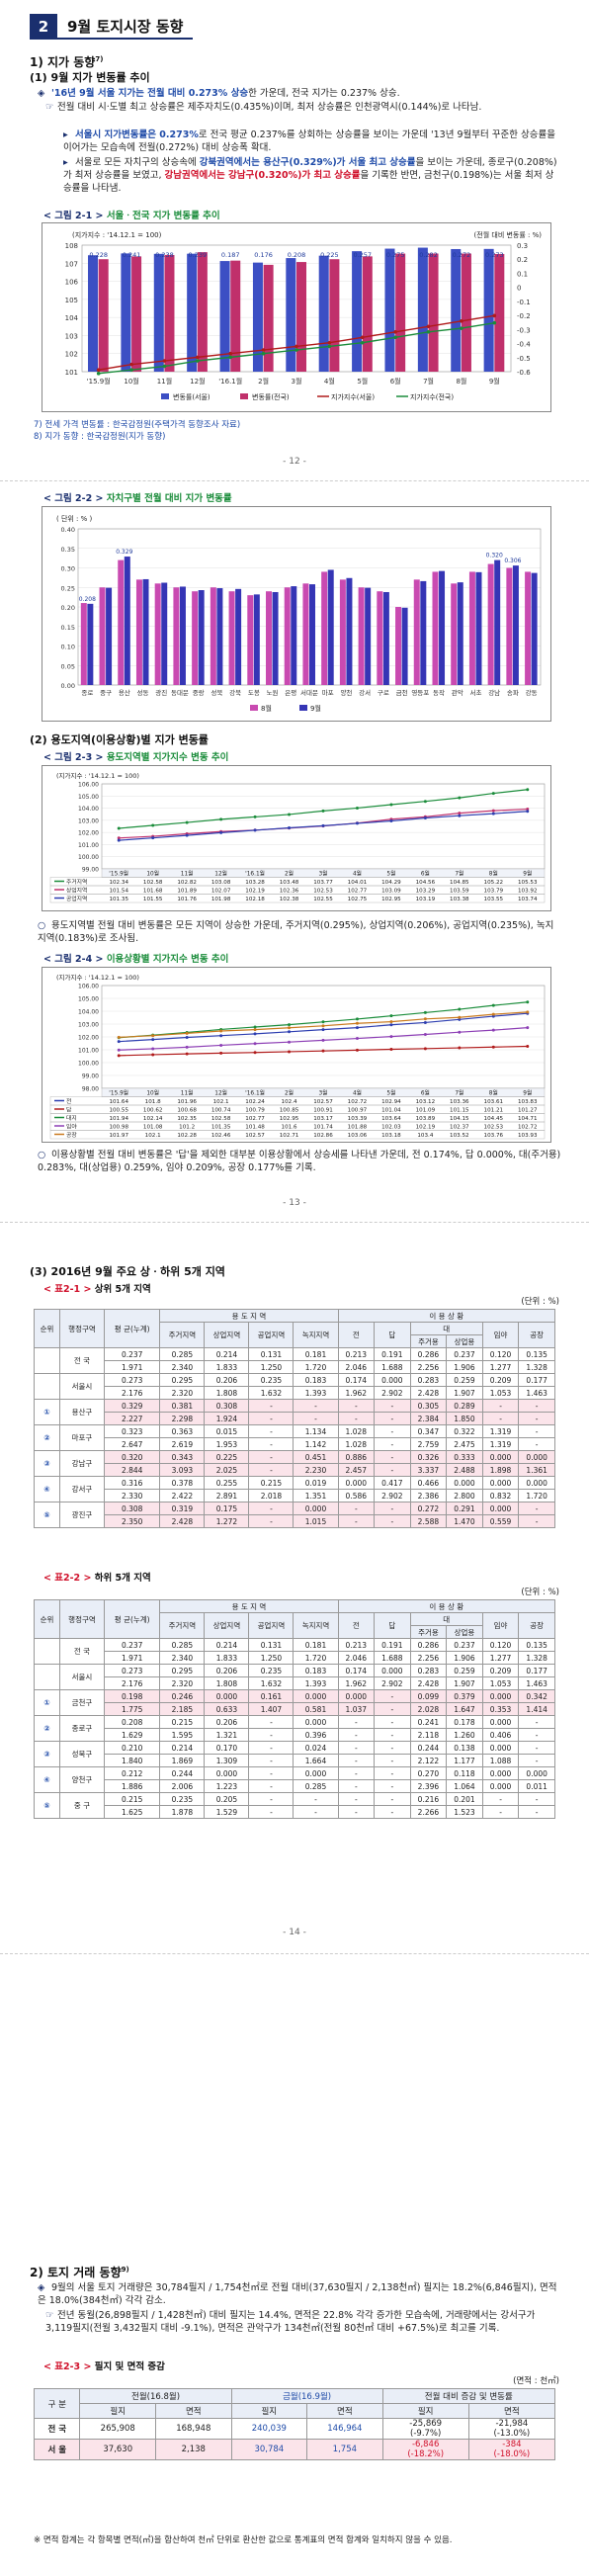  What do you see at coordinates (537, 1670) in the screenshot?
I see `value-cell: 0.177` at bounding box center [537, 1670].